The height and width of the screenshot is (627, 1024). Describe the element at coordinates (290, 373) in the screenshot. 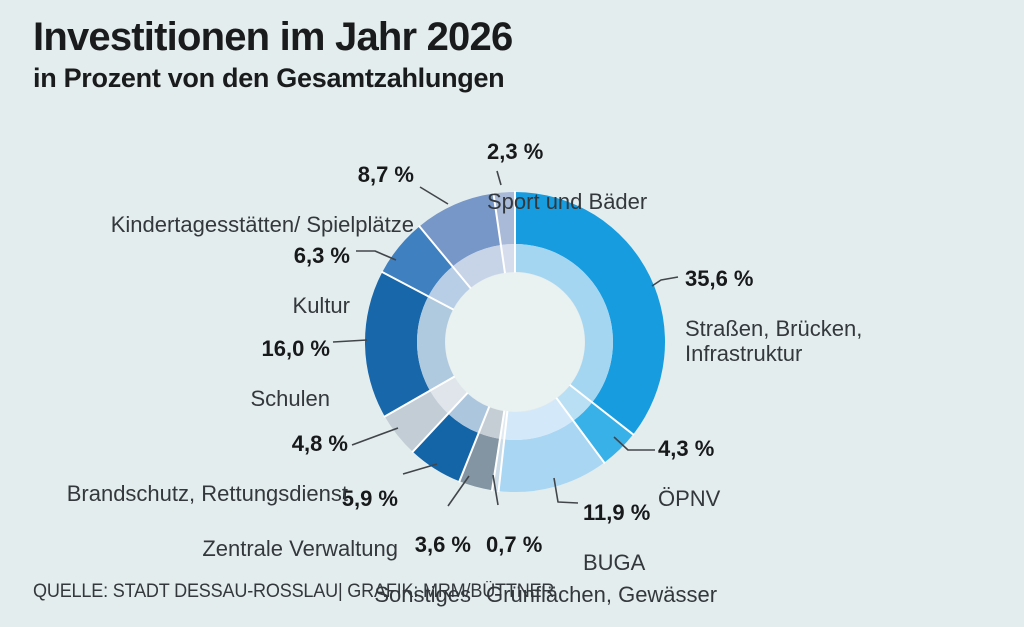

I see `label-schulen: 16,0 % Schulen` at that location.